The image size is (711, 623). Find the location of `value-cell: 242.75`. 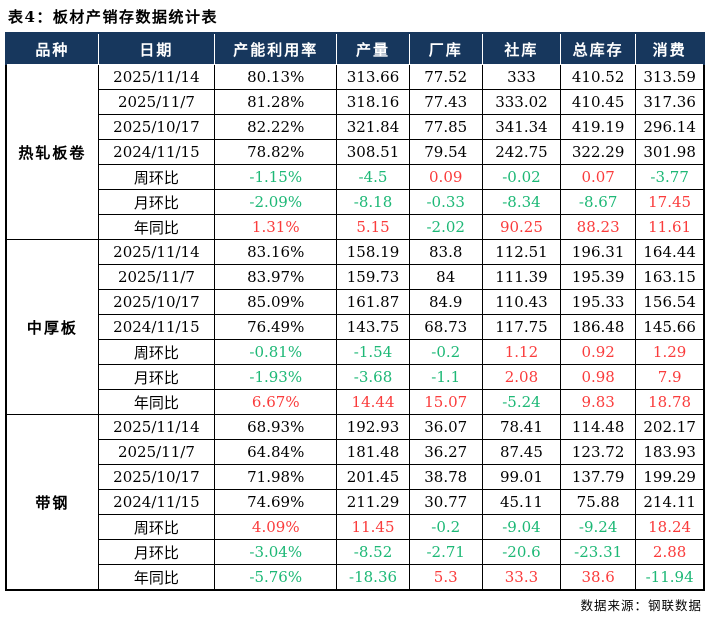

value-cell: 242.75 is located at coordinates (521, 152).